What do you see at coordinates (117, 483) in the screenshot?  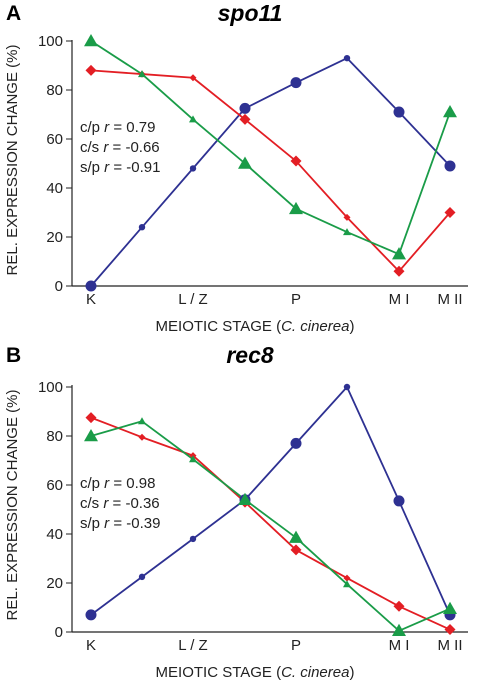 I see `corr-cp-b: c/p r = 0.98` at bounding box center [117, 483].